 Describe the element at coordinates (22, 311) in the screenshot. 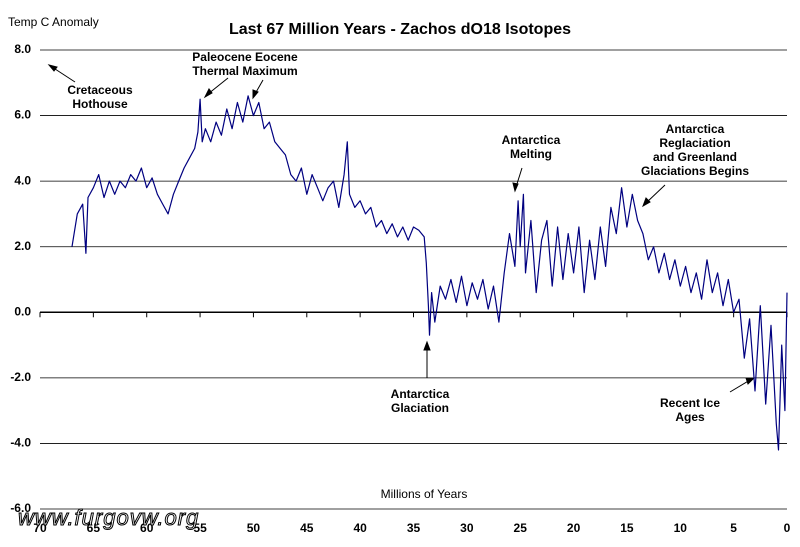

I see `y-tick-label: 0.0` at that location.